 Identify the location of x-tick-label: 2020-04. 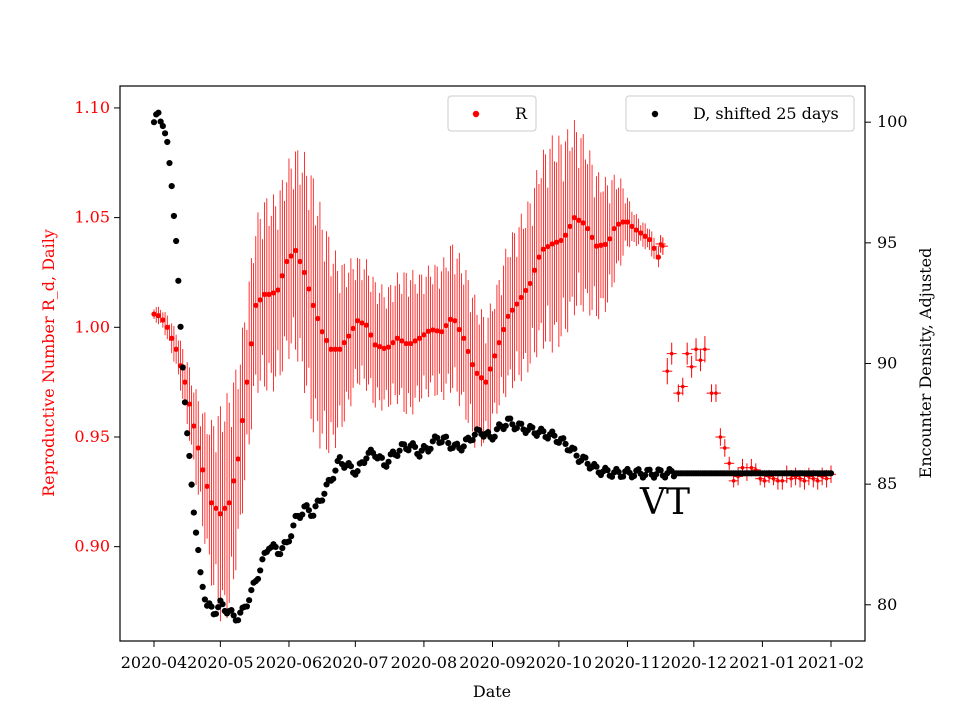
(154, 662).